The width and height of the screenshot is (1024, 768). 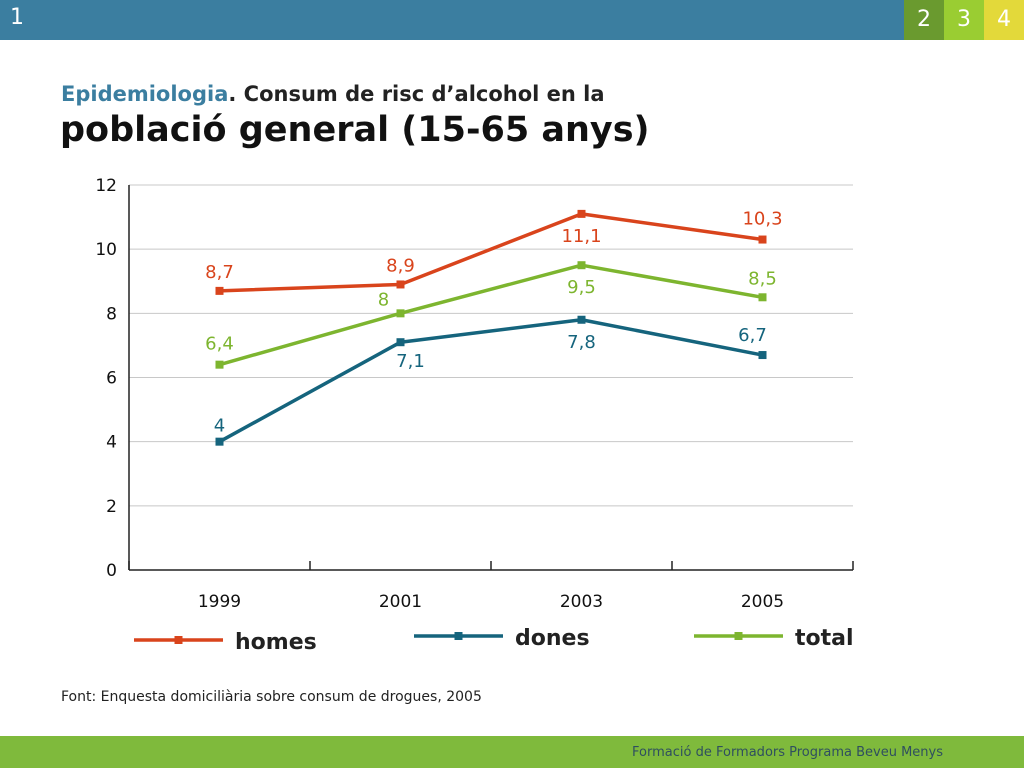 I want to click on subtitle-accent: Epidemiologia, so click(x=145, y=94).